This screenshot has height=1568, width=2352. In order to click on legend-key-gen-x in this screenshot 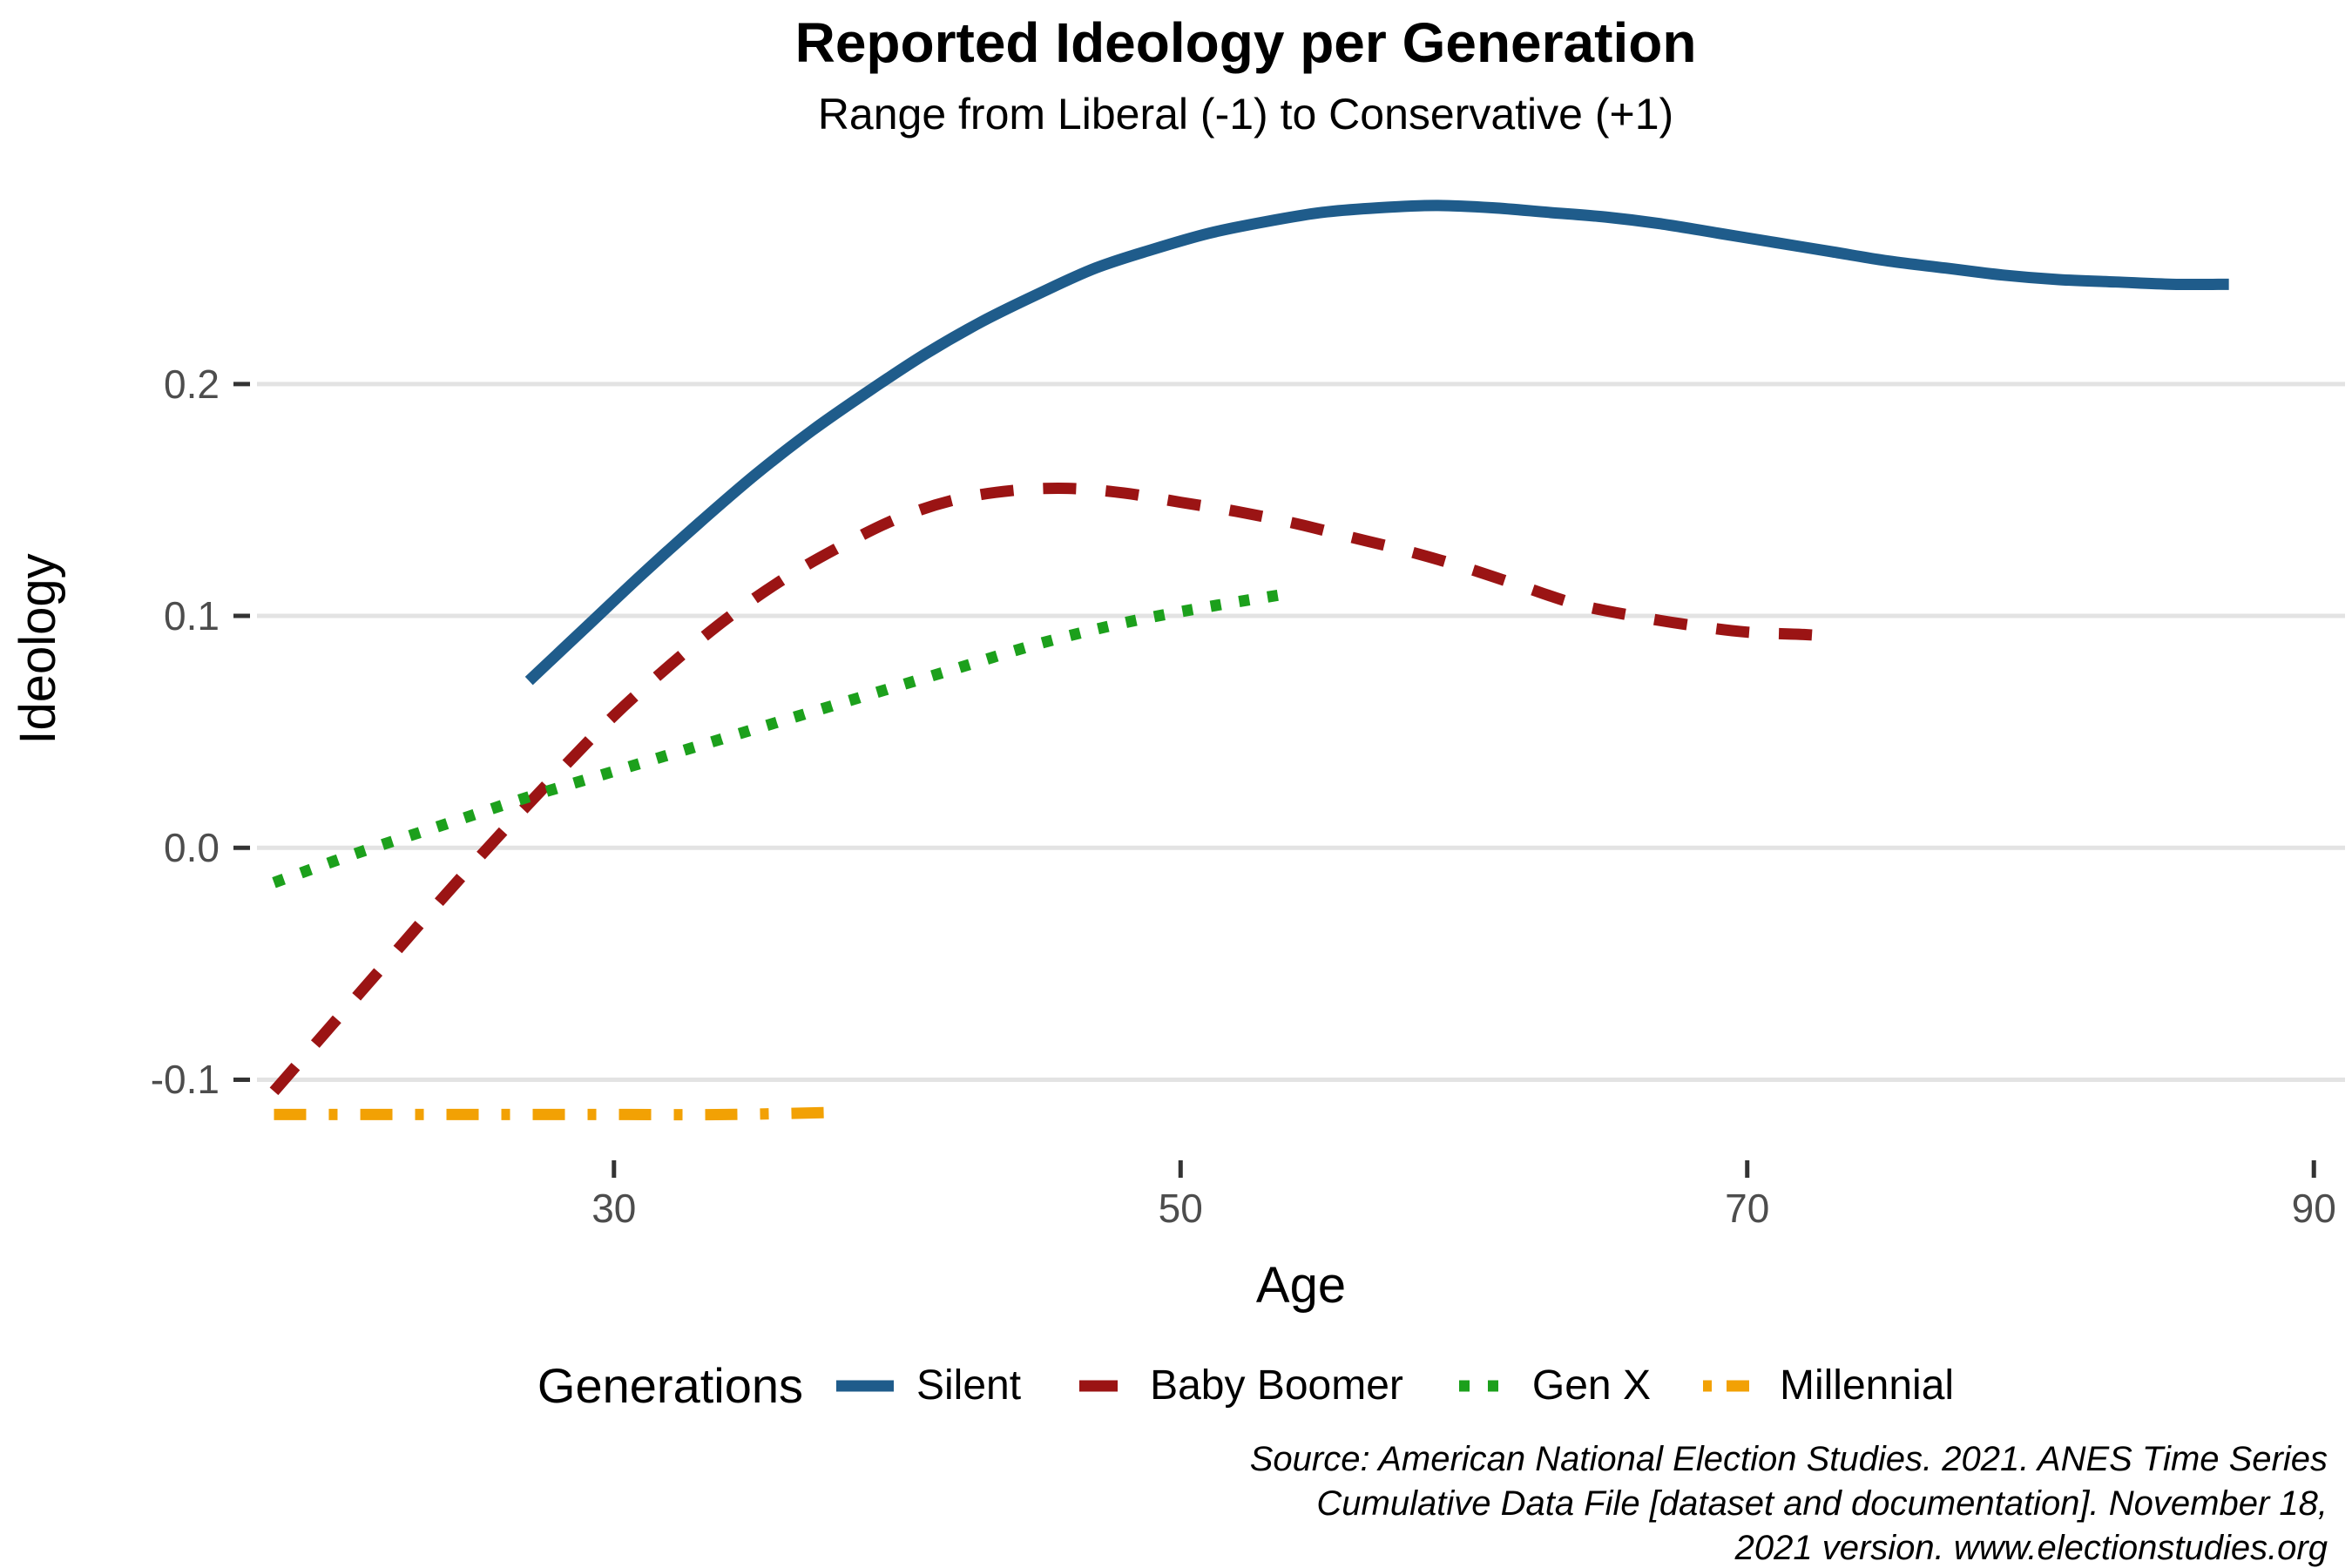, I will do `click(1482, 1385)`.